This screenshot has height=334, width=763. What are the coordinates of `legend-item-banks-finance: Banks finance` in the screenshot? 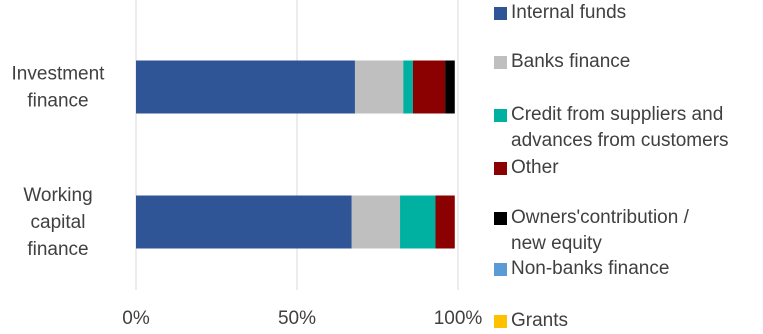 It's located at (562, 62).